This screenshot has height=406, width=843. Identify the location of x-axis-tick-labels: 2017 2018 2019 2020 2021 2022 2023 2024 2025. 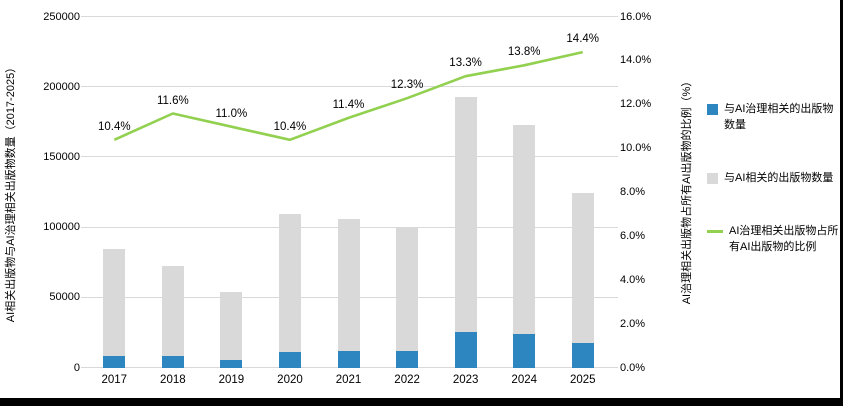
(348, 380).